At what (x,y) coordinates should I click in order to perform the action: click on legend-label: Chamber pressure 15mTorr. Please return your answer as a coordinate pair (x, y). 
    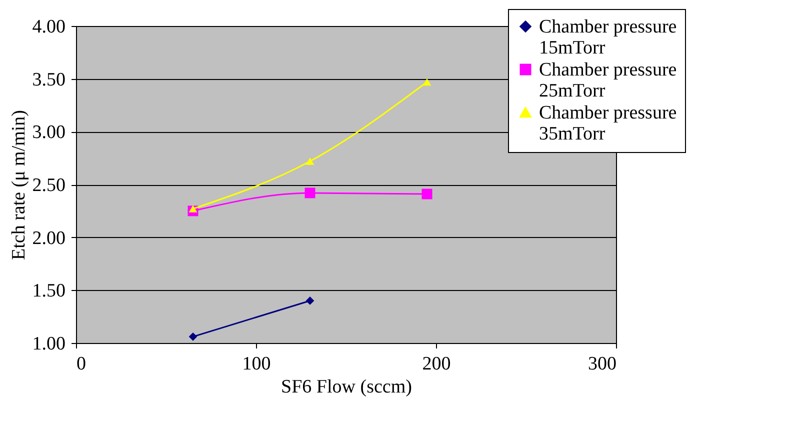
    Looking at the image, I should click on (608, 37).